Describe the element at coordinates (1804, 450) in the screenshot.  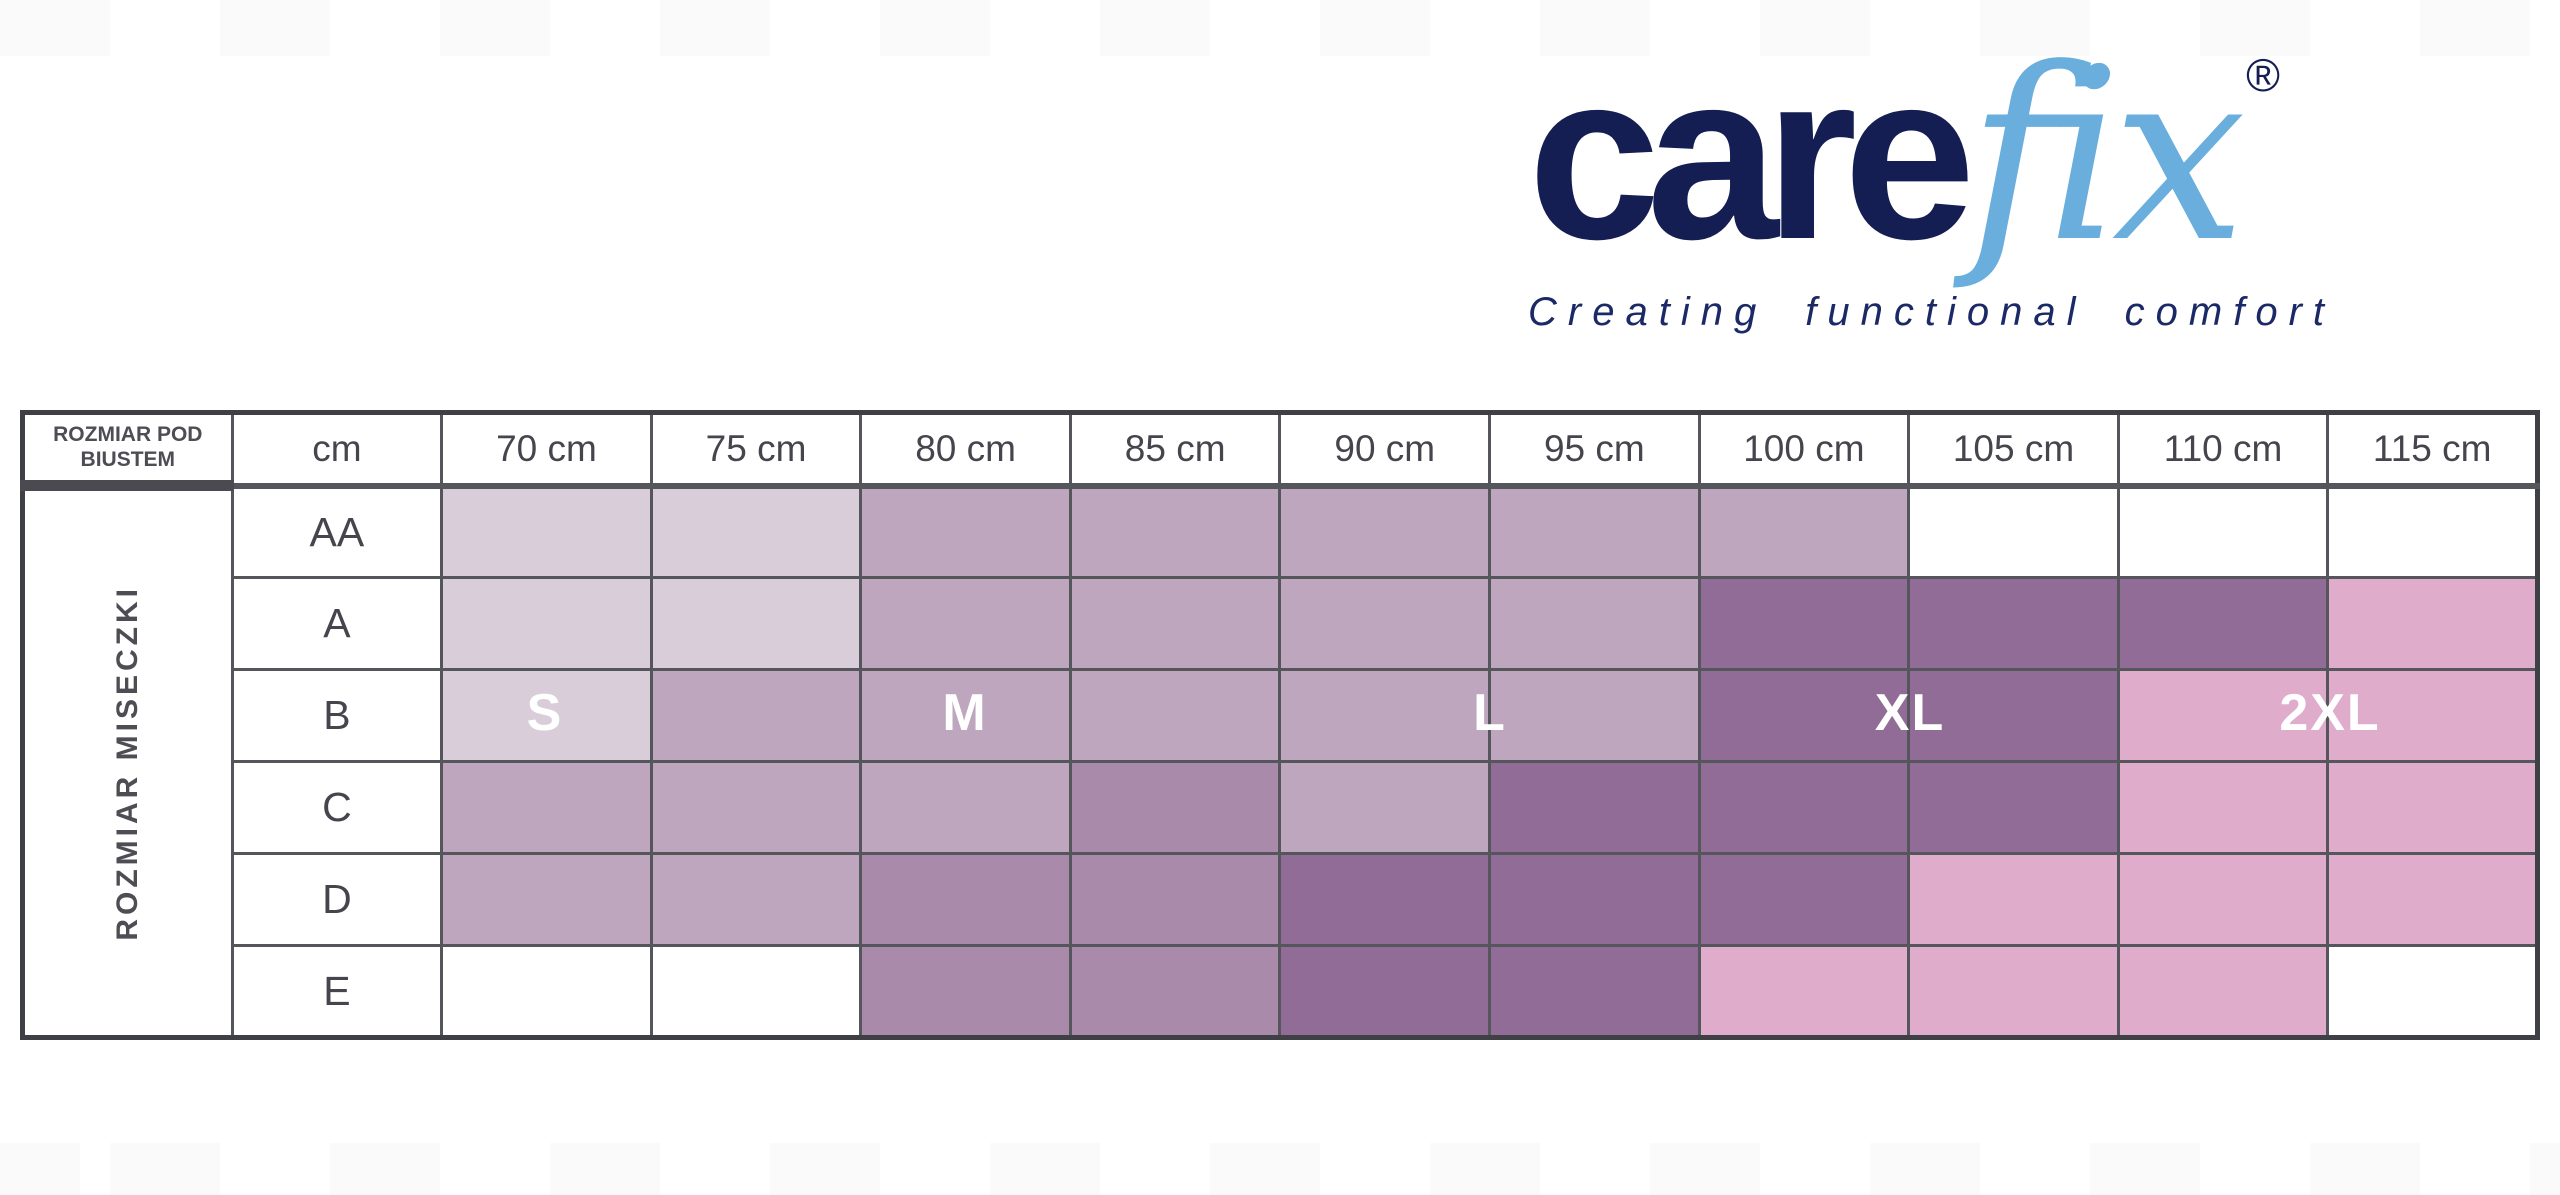
I see `column-header: 100 cm` at that location.